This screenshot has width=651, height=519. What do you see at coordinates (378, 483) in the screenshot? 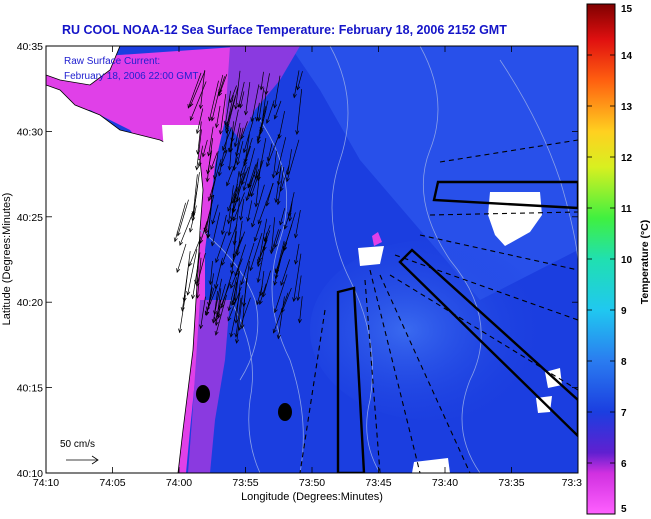
I see `x-tick-label: 73:45` at bounding box center [378, 483].